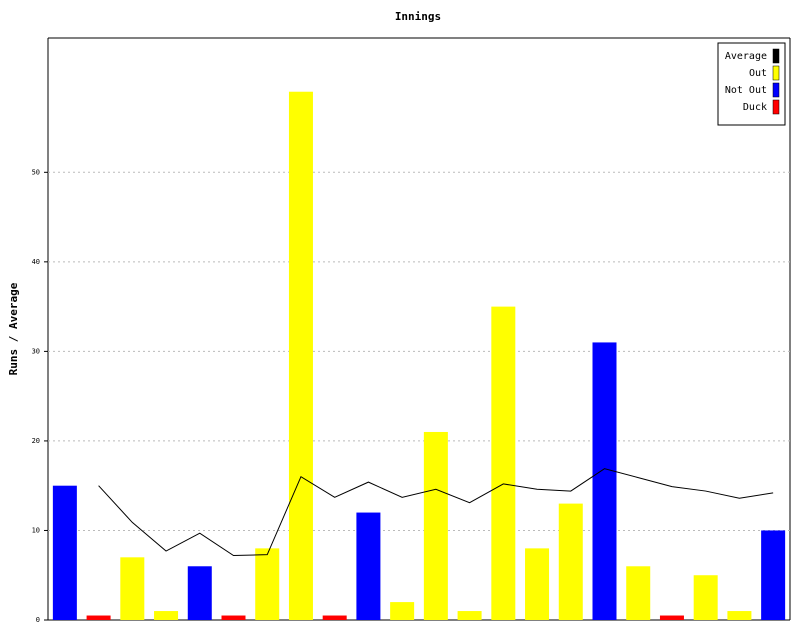 This screenshot has height=640, width=800. What do you see at coordinates (746, 56) in the screenshot?
I see `legend-label: Average` at bounding box center [746, 56].